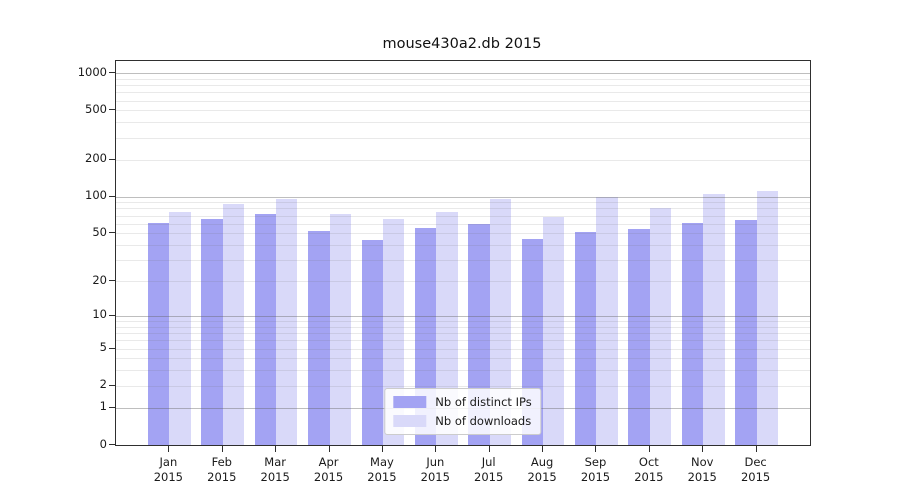  Describe the element at coordinates (99, 279) in the screenshot. I see `y-tick-label-20: 20` at that location.